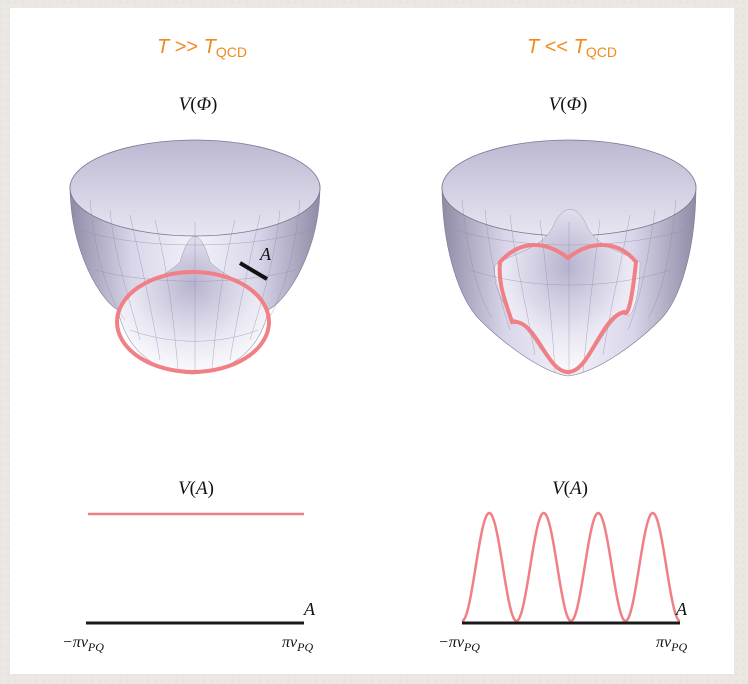 Image resolution: width=748 pixels, height=684 pixels. I want to click on right-cosine-curve, so click(571, 567).